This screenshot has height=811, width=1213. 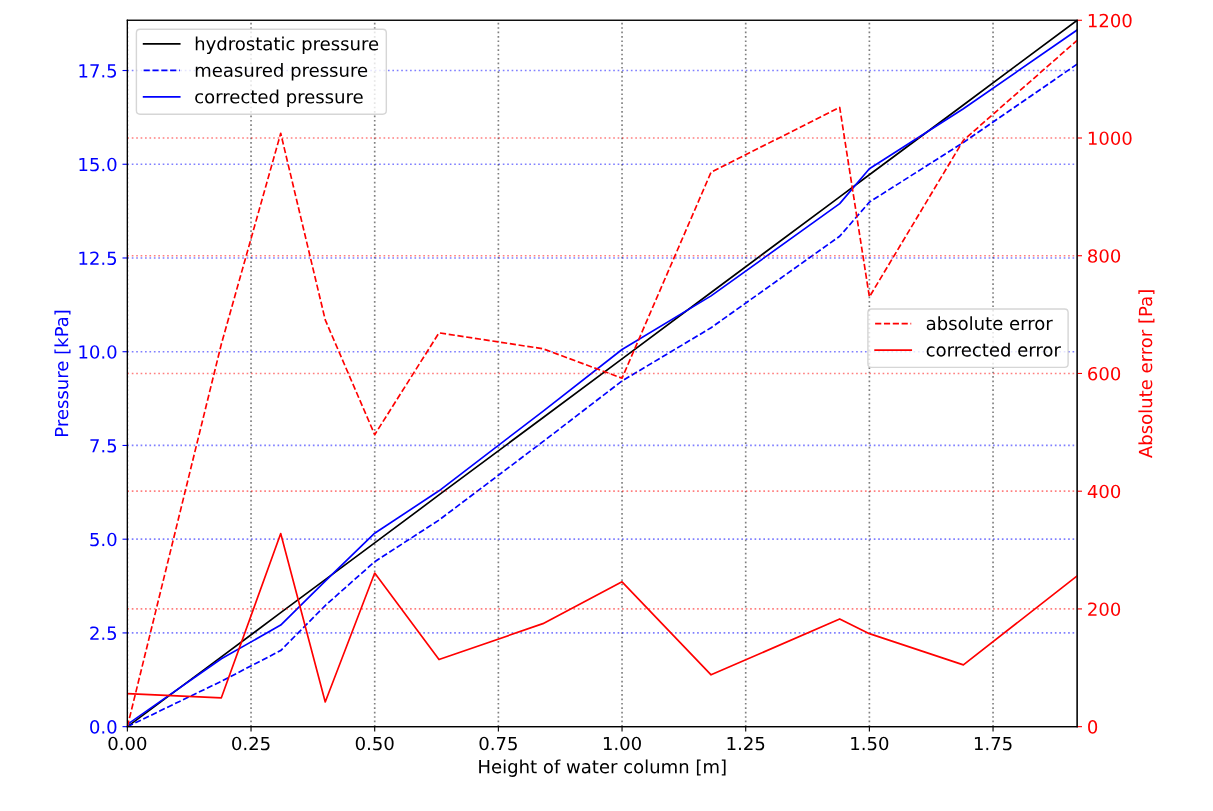 I want to click on x-tick-label: 0.75, so click(x=498, y=743).